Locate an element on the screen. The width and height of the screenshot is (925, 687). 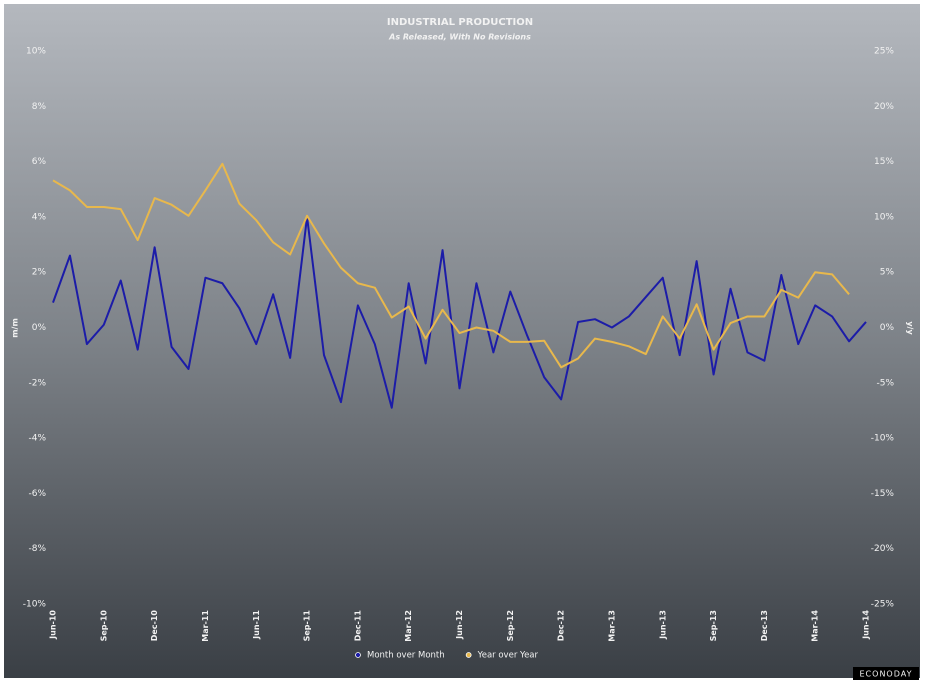
x-tick-label: Sep-13 is located at coordinates (713, 625).